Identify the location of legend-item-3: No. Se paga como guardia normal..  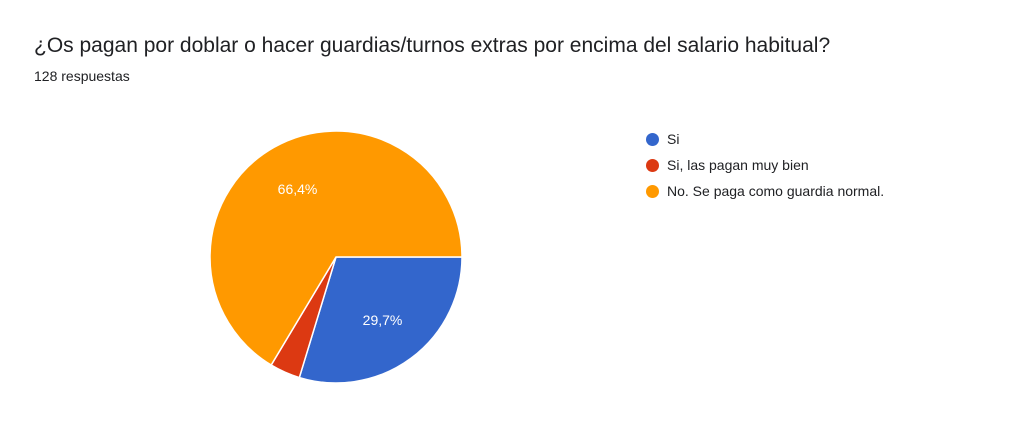
(765, 191).